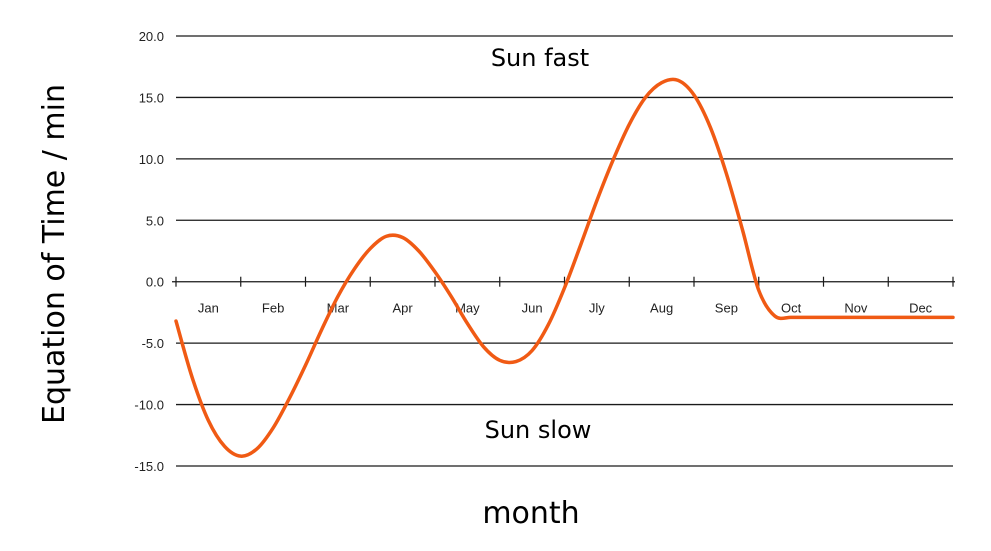 This screenshot has height=551, width=991. Describe the element at coordinates (155, 282) in the screenshot. I see `y-tick-label: 0.0` at that location.